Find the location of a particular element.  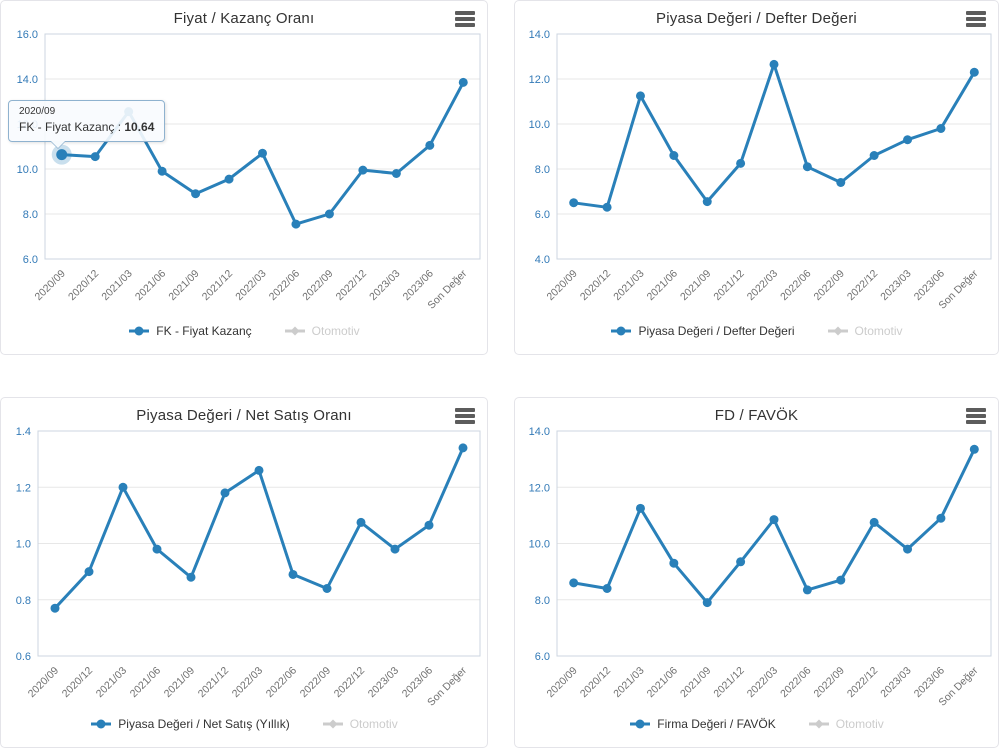

legend-item-series: Piyasa Değeri / Net Satış (Yıllık) is located at coordinates (190, 724).